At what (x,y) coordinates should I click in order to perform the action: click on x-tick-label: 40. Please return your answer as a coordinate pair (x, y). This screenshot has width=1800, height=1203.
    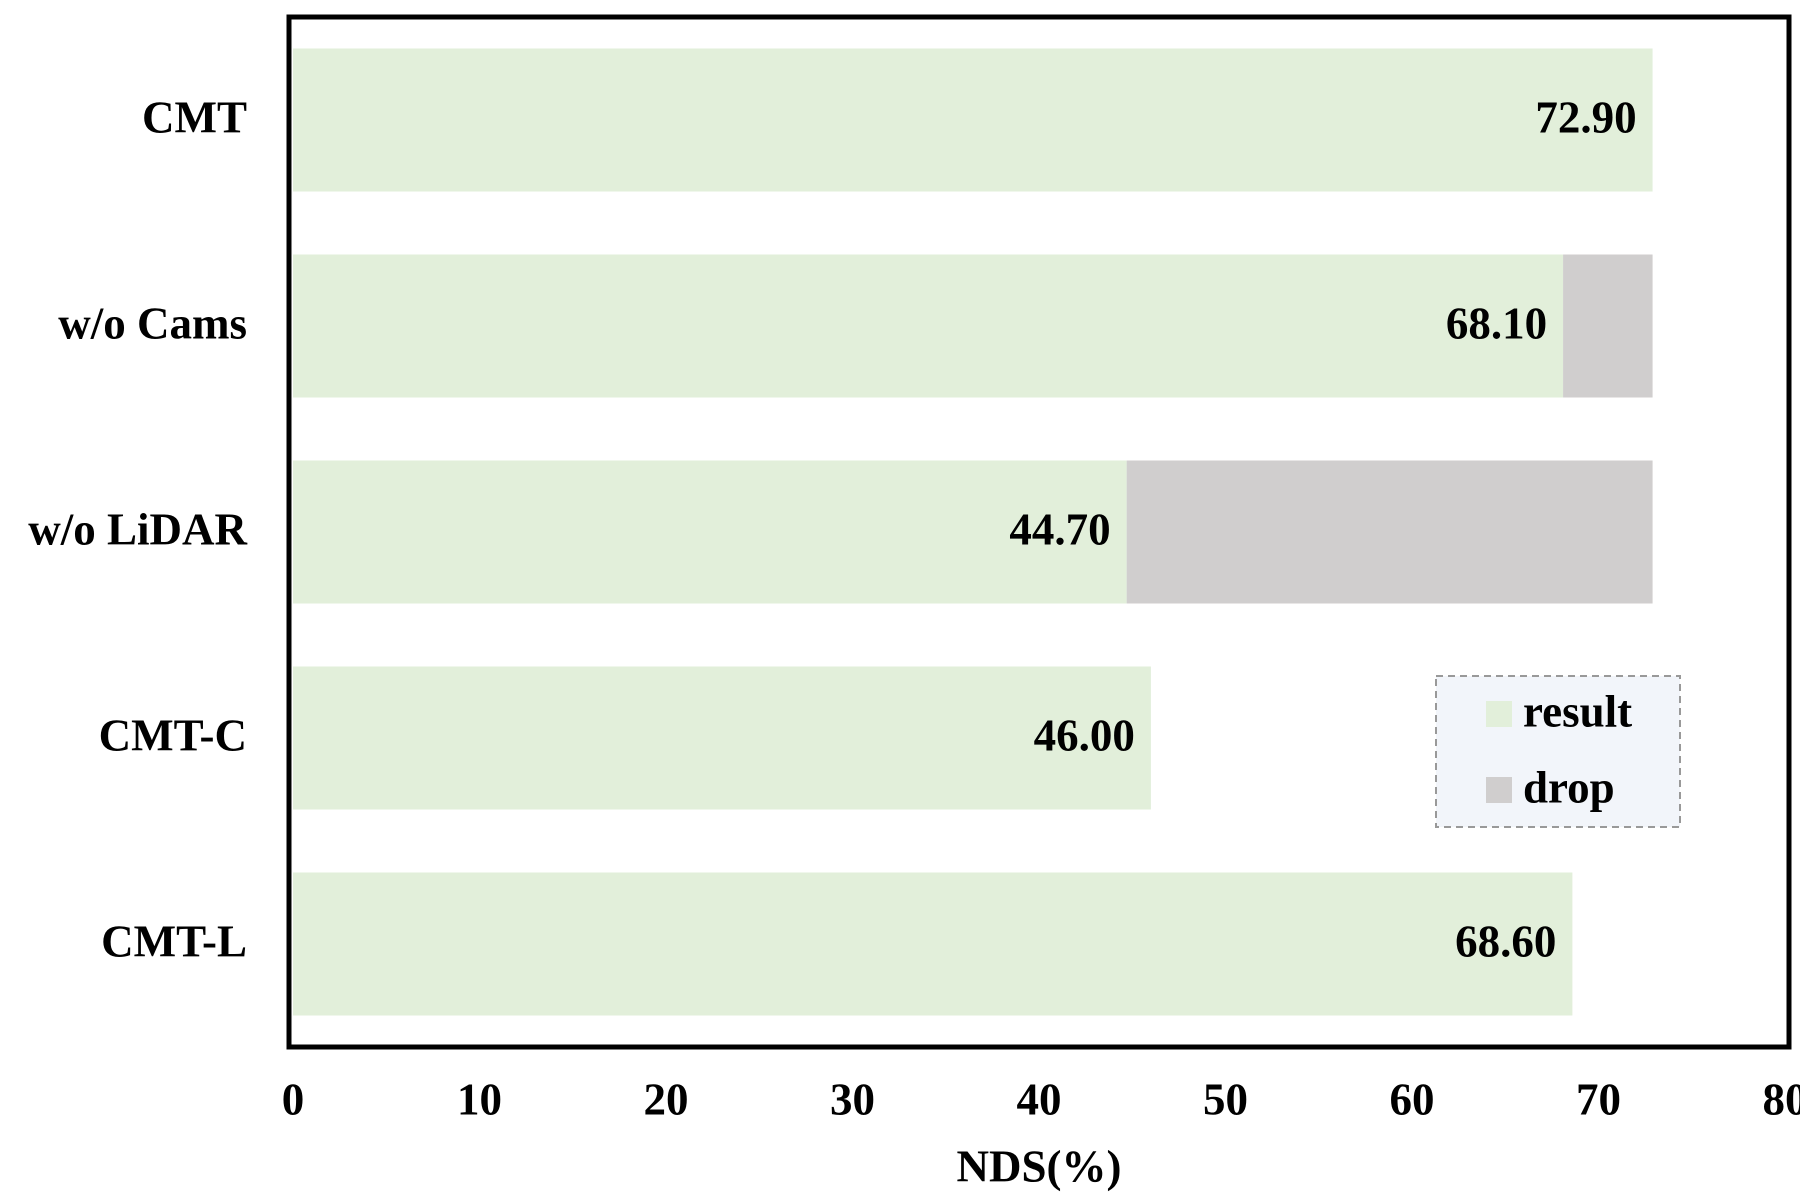
    Looking at the image, I should click on (1039, 1099).